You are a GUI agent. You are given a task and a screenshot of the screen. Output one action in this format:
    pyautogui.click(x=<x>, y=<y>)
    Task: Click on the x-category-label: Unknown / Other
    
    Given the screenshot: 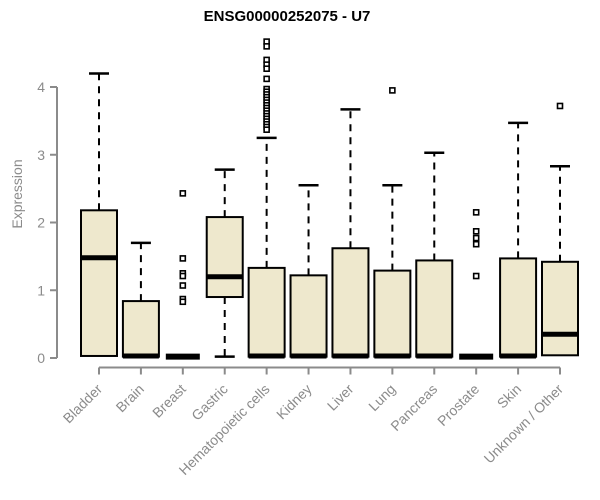 What is the action you would take?
    pyautogui.click(x=524, y=424)
    